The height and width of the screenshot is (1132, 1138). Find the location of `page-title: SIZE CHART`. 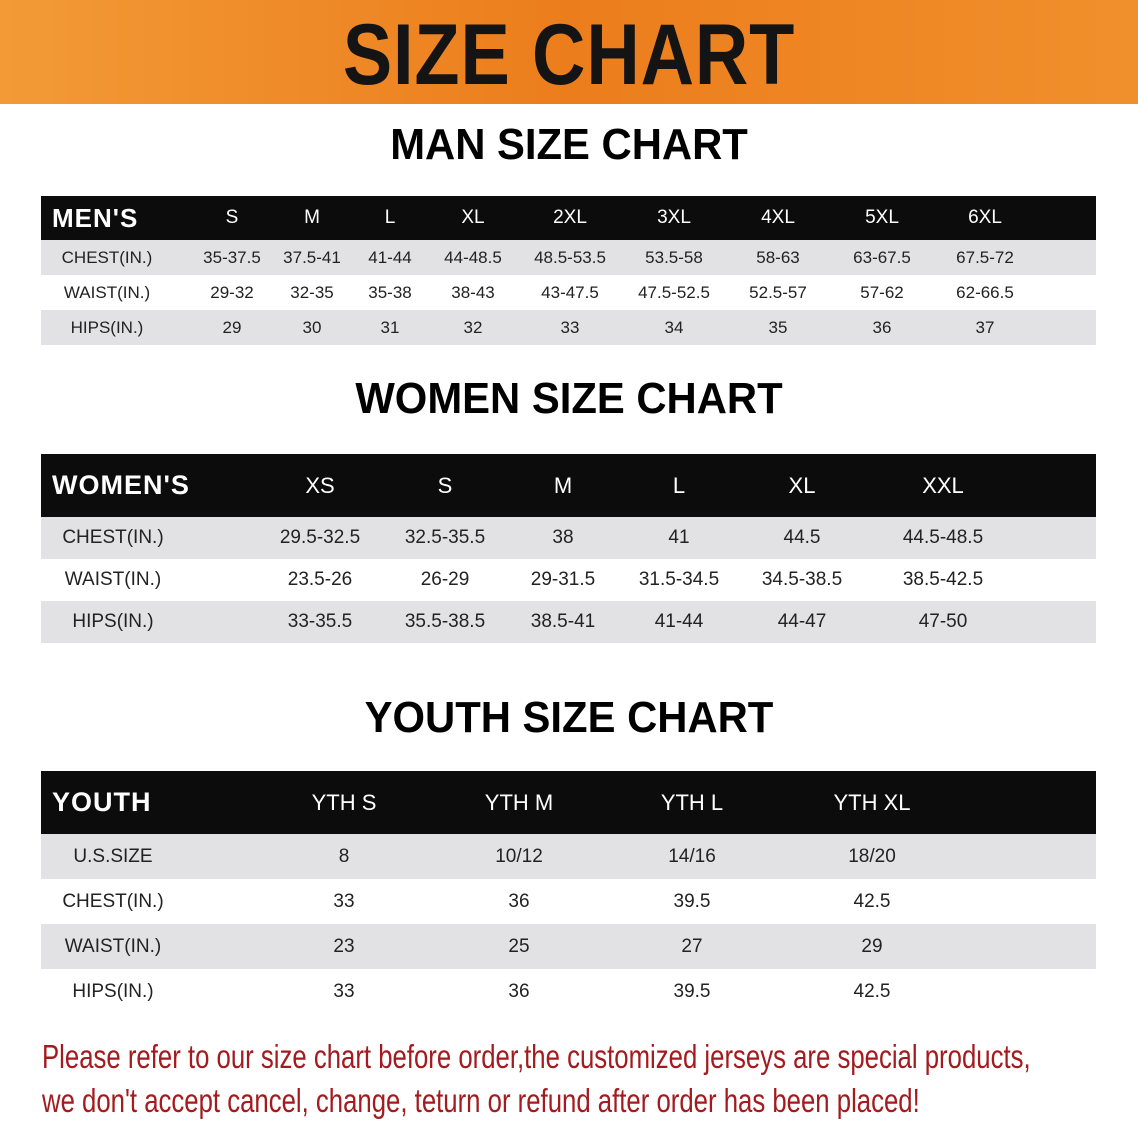

page-title: SIZE CHART is located at coordinates (569, 55).